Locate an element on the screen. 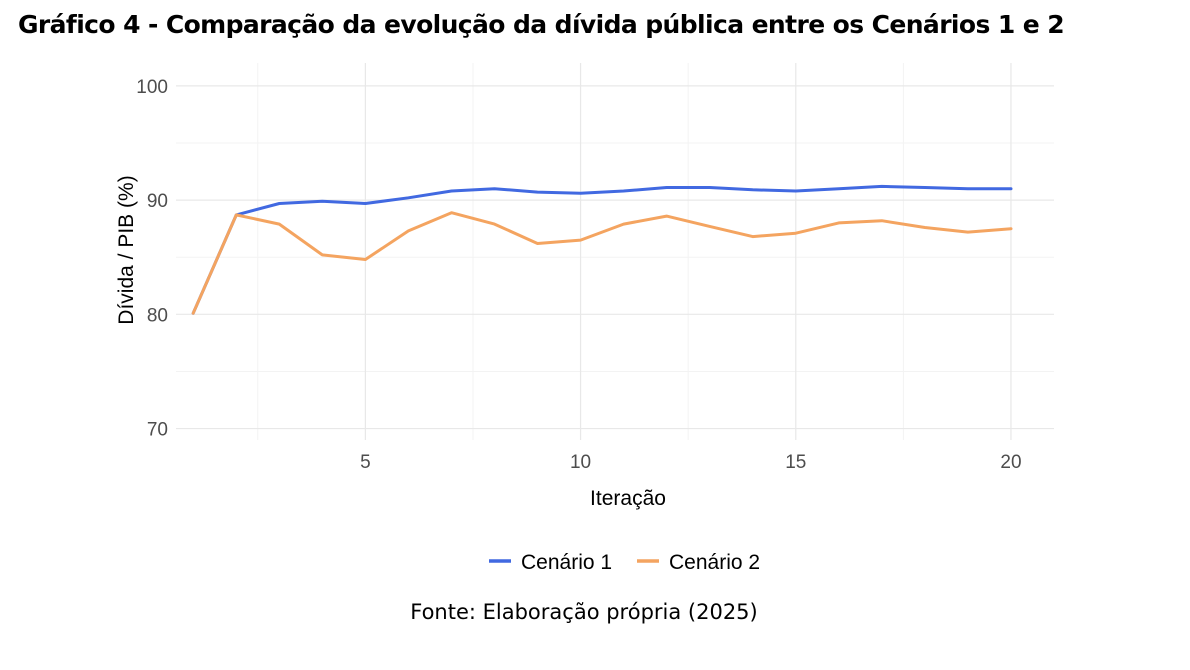  x-tick-label: 5 is located at coordinates (365, 462).